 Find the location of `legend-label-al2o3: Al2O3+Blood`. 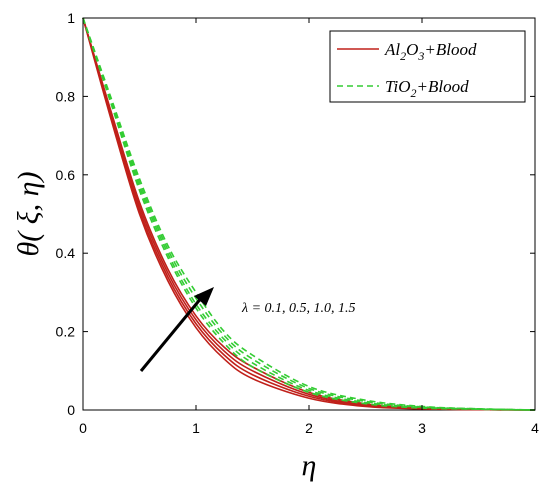

legend-label-al2o3: Al2O3+Blood is located at coordinates (430, 51).